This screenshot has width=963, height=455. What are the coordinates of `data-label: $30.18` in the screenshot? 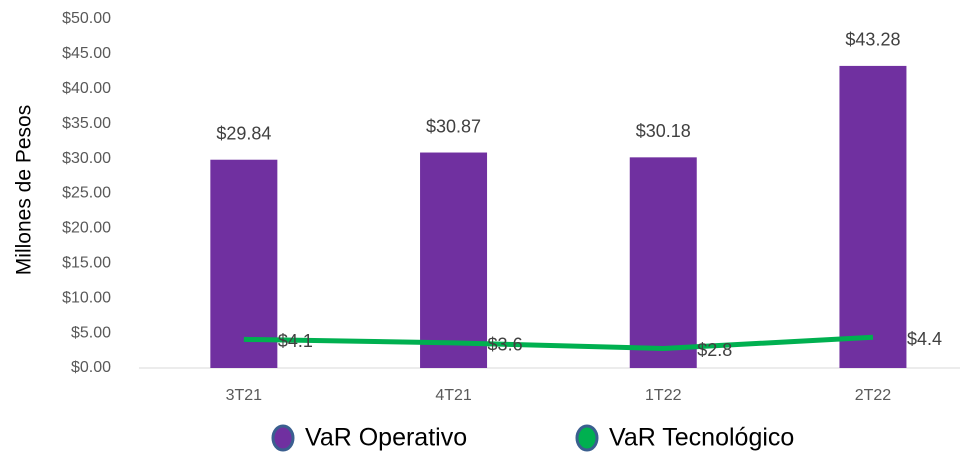 It's located at (663, 131).